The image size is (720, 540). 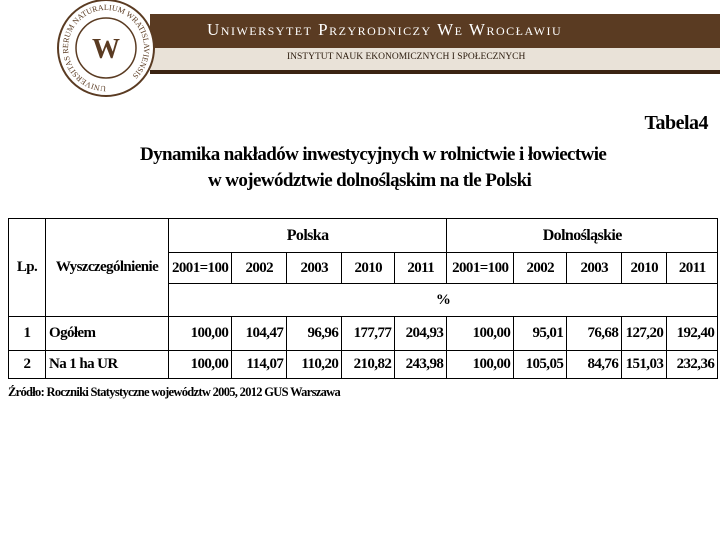 I want to click on group-header: Polska, so click(x=307, y=235).